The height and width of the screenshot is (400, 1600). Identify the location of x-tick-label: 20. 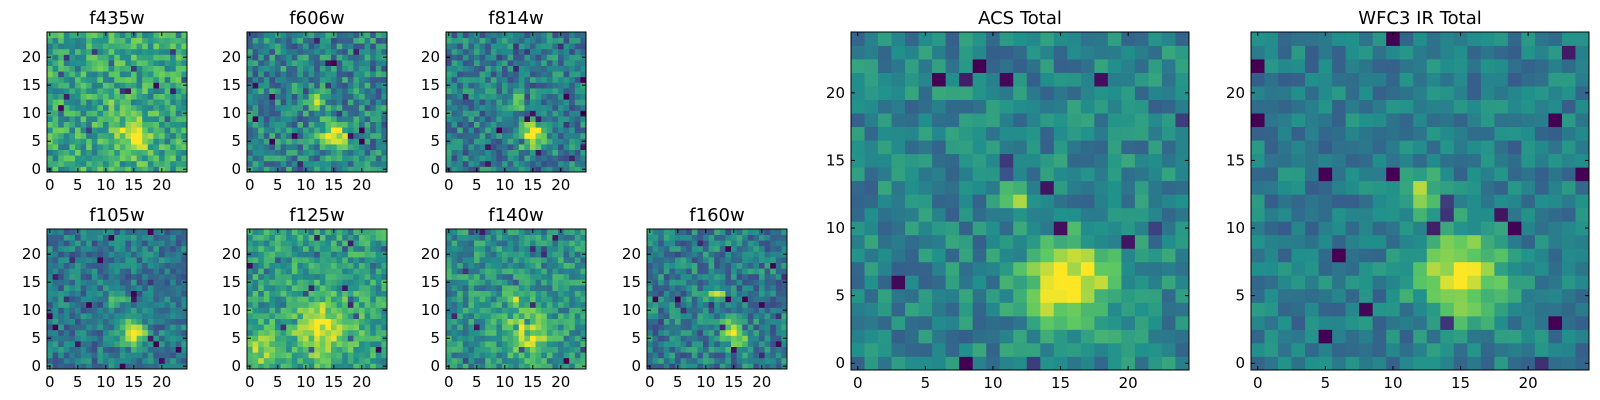
(161, 382).